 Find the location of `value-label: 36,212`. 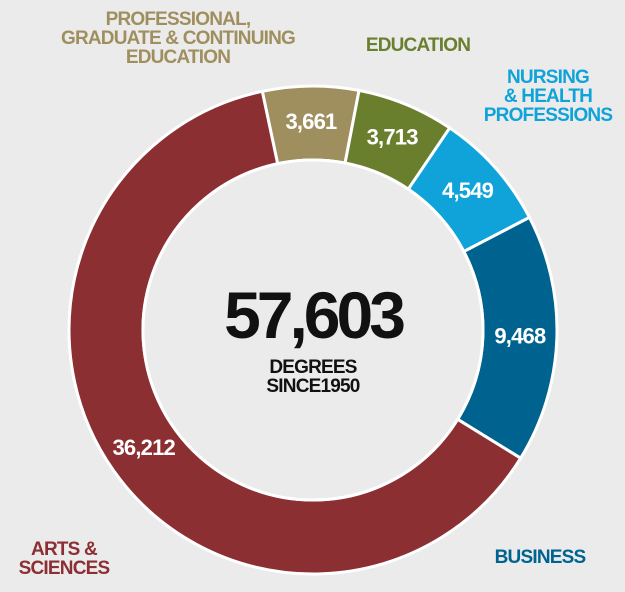

value-label: 36,212 is located at coordinates (144, 447).